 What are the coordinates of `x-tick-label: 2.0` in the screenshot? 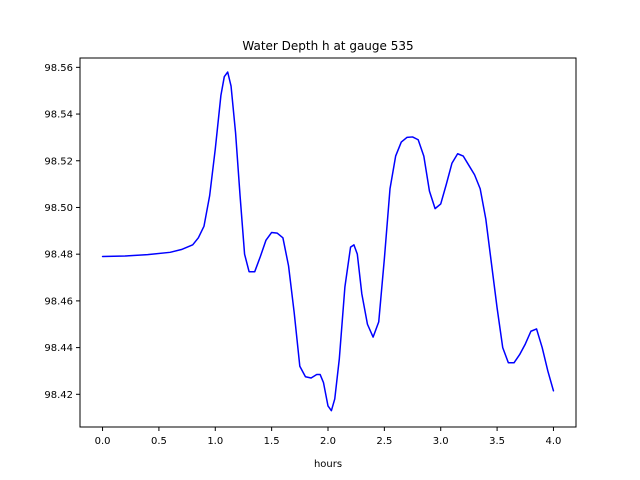 It's located at (328, 441).